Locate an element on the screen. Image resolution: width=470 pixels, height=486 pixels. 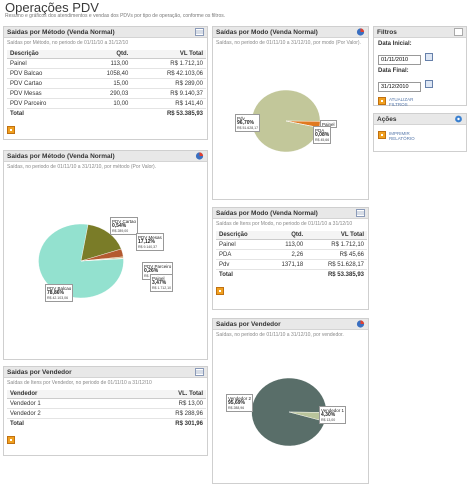
panel-title: Ações is located at coordinates (387, 119).